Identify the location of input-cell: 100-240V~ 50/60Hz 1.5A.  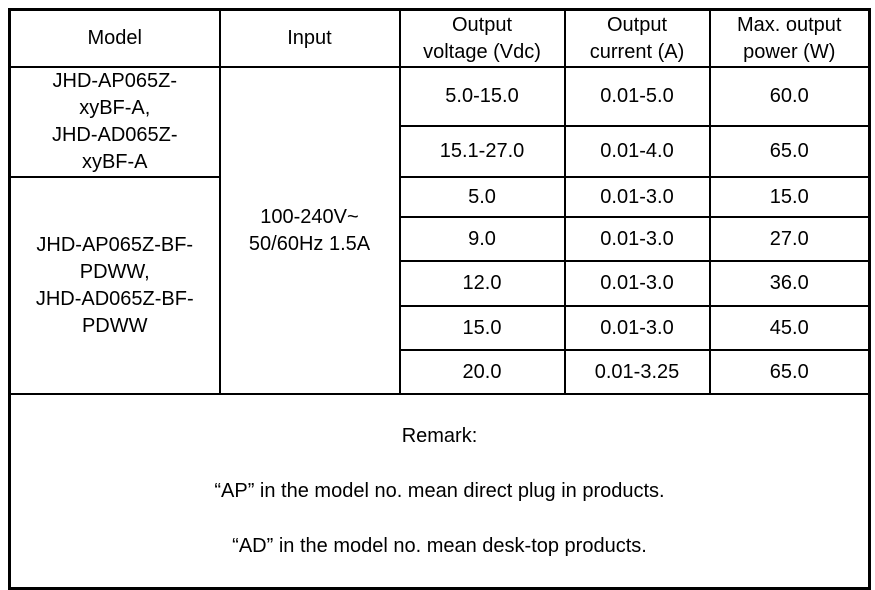
(309, 230).